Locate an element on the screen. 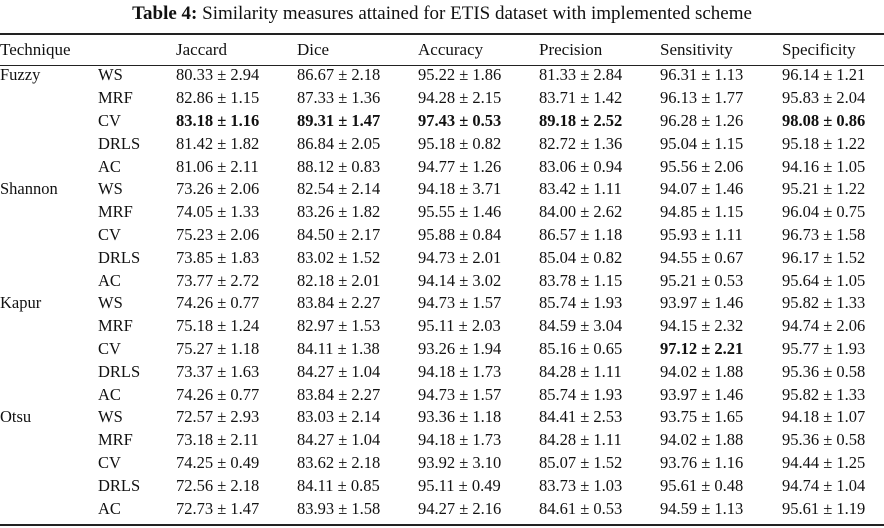 The width and height of the screenshot is (884, 528). column-header: Precision is located at coordinates (571, 49).